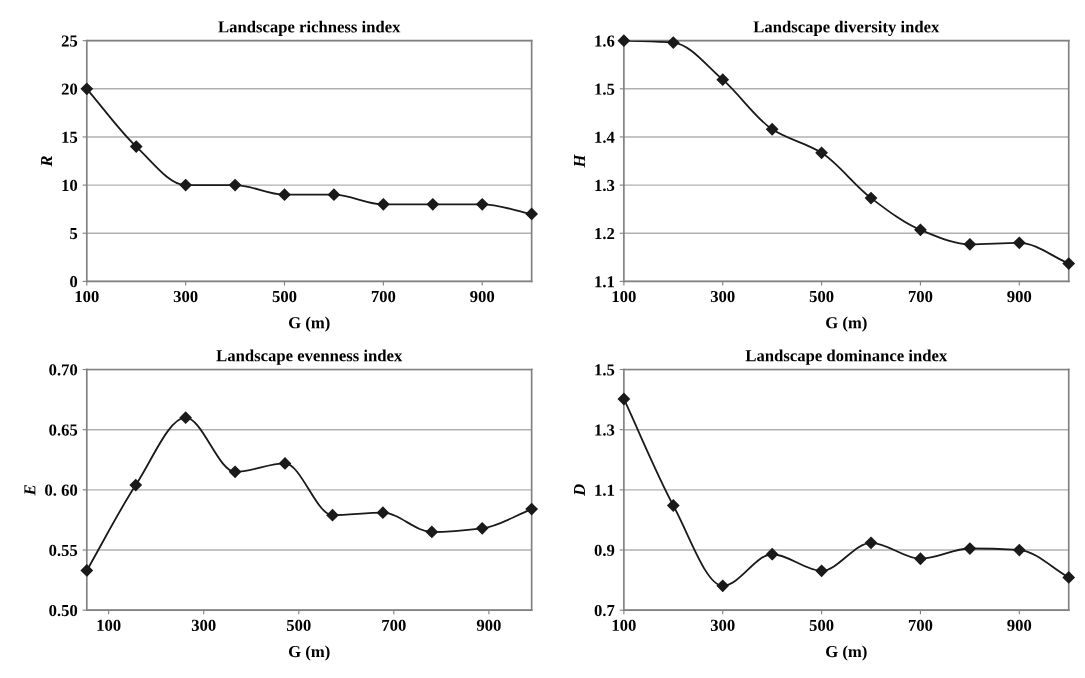 This screenshot has width=1085, height=678. What do you see at coordinates (309, 28) in the screenshot?
I see `chart-title: Landscape richness index` at bounding box center [309, 28].